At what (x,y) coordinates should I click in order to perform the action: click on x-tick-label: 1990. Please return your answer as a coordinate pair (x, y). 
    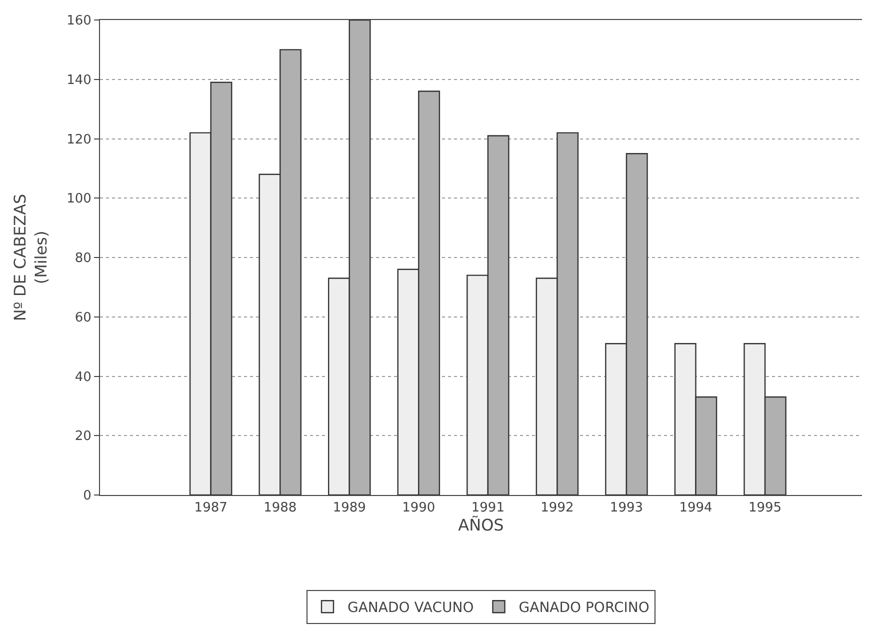
    Looking at the image, I should click on (419, 508).